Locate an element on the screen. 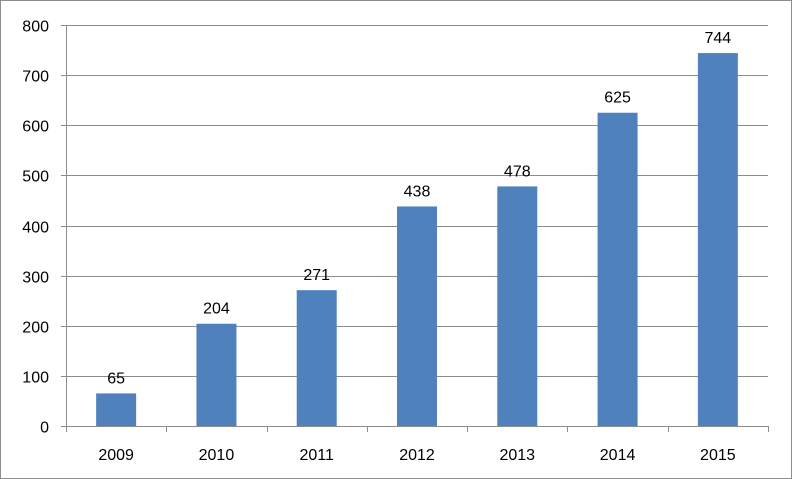 Image resolution: width=792 pixels, height=479 pixels. ytick-label-200: 200 is located at coordinates (35, 328).